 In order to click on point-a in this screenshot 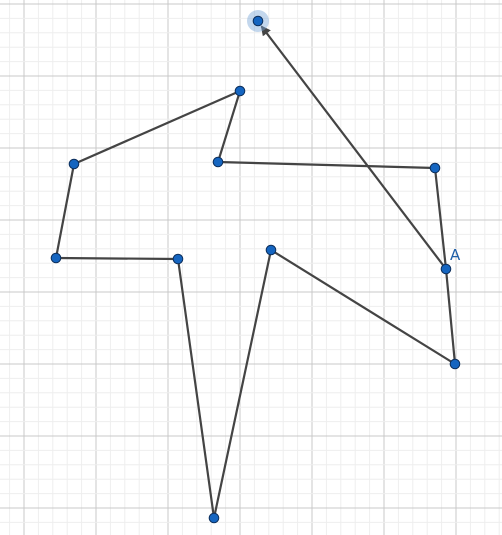, I will do `click(446, 269)`.